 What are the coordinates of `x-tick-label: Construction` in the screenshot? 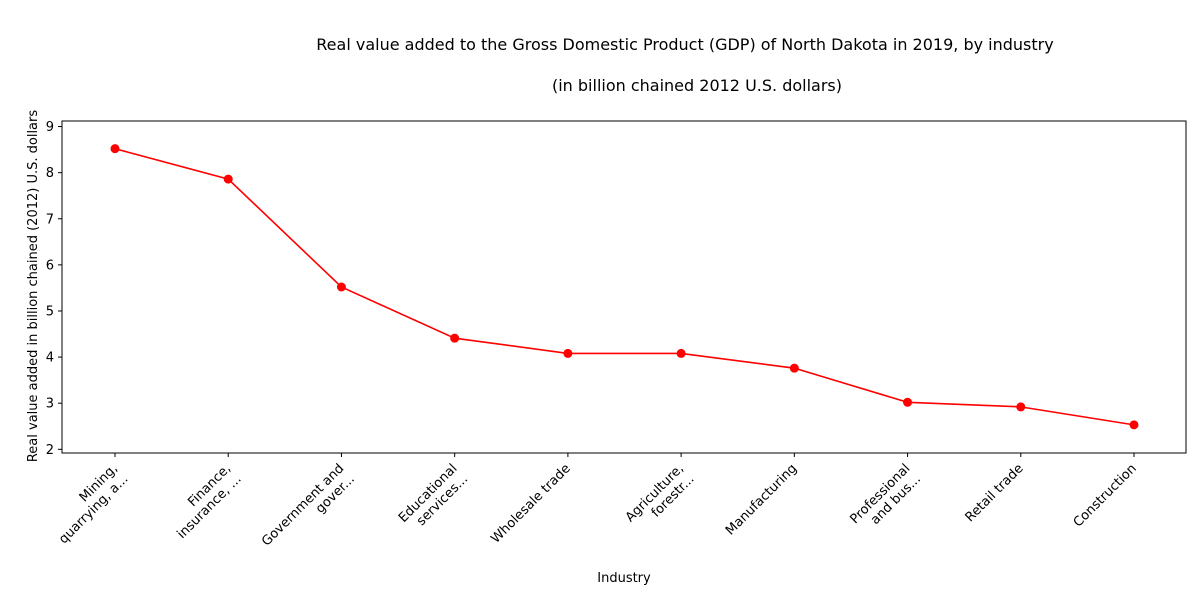 It's located at (1105, 495).